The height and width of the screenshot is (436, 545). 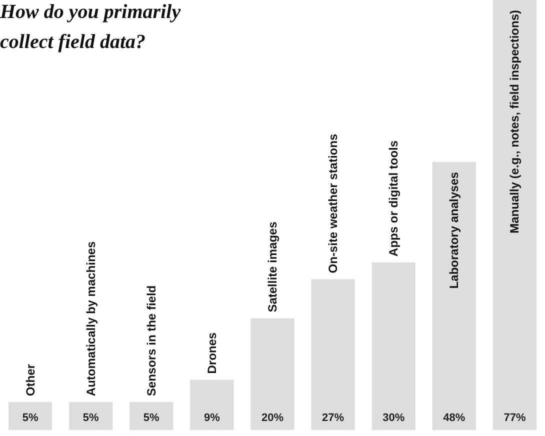 I want to click on x-tick-label: Automatically by machines, so click(x=91, y=318).